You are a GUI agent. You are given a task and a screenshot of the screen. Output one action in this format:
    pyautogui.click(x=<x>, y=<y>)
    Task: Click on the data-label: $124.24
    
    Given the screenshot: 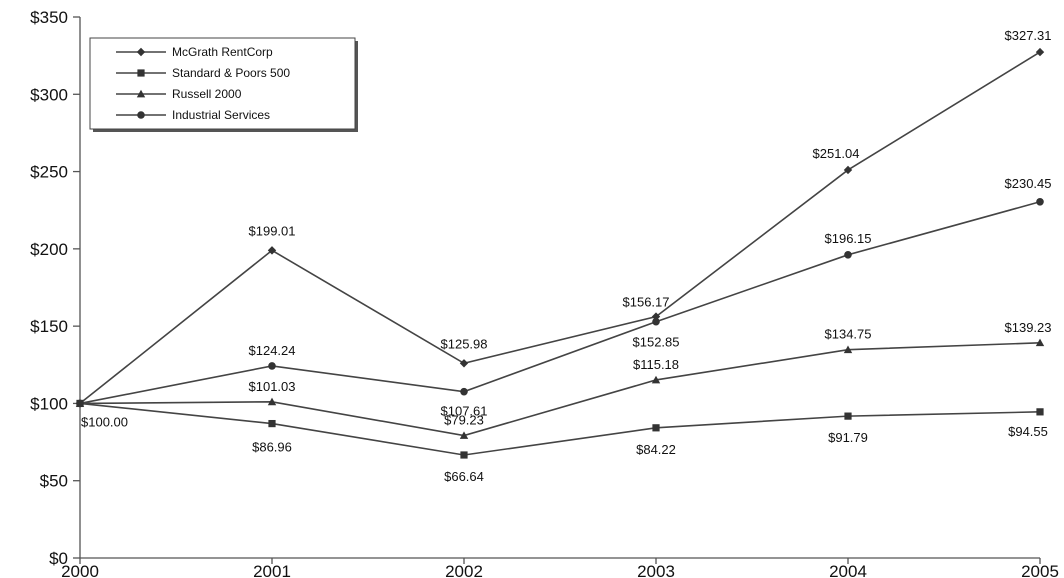 What is the action you would take?
    pyautogui.click(x=272, y=350)
    